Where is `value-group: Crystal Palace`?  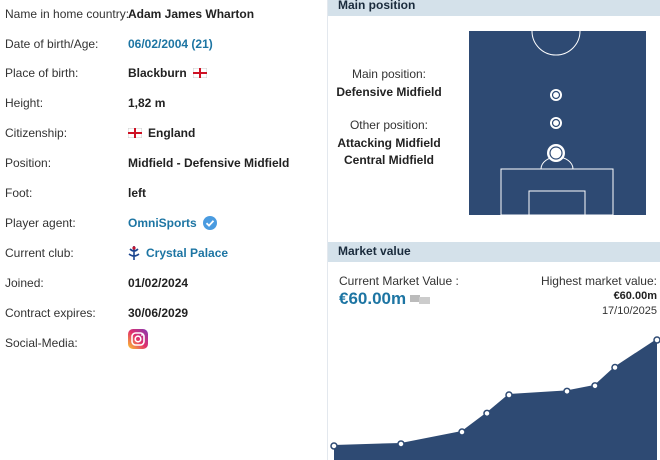 value-group: Crystal Palace is located at coordinates (178, 253).